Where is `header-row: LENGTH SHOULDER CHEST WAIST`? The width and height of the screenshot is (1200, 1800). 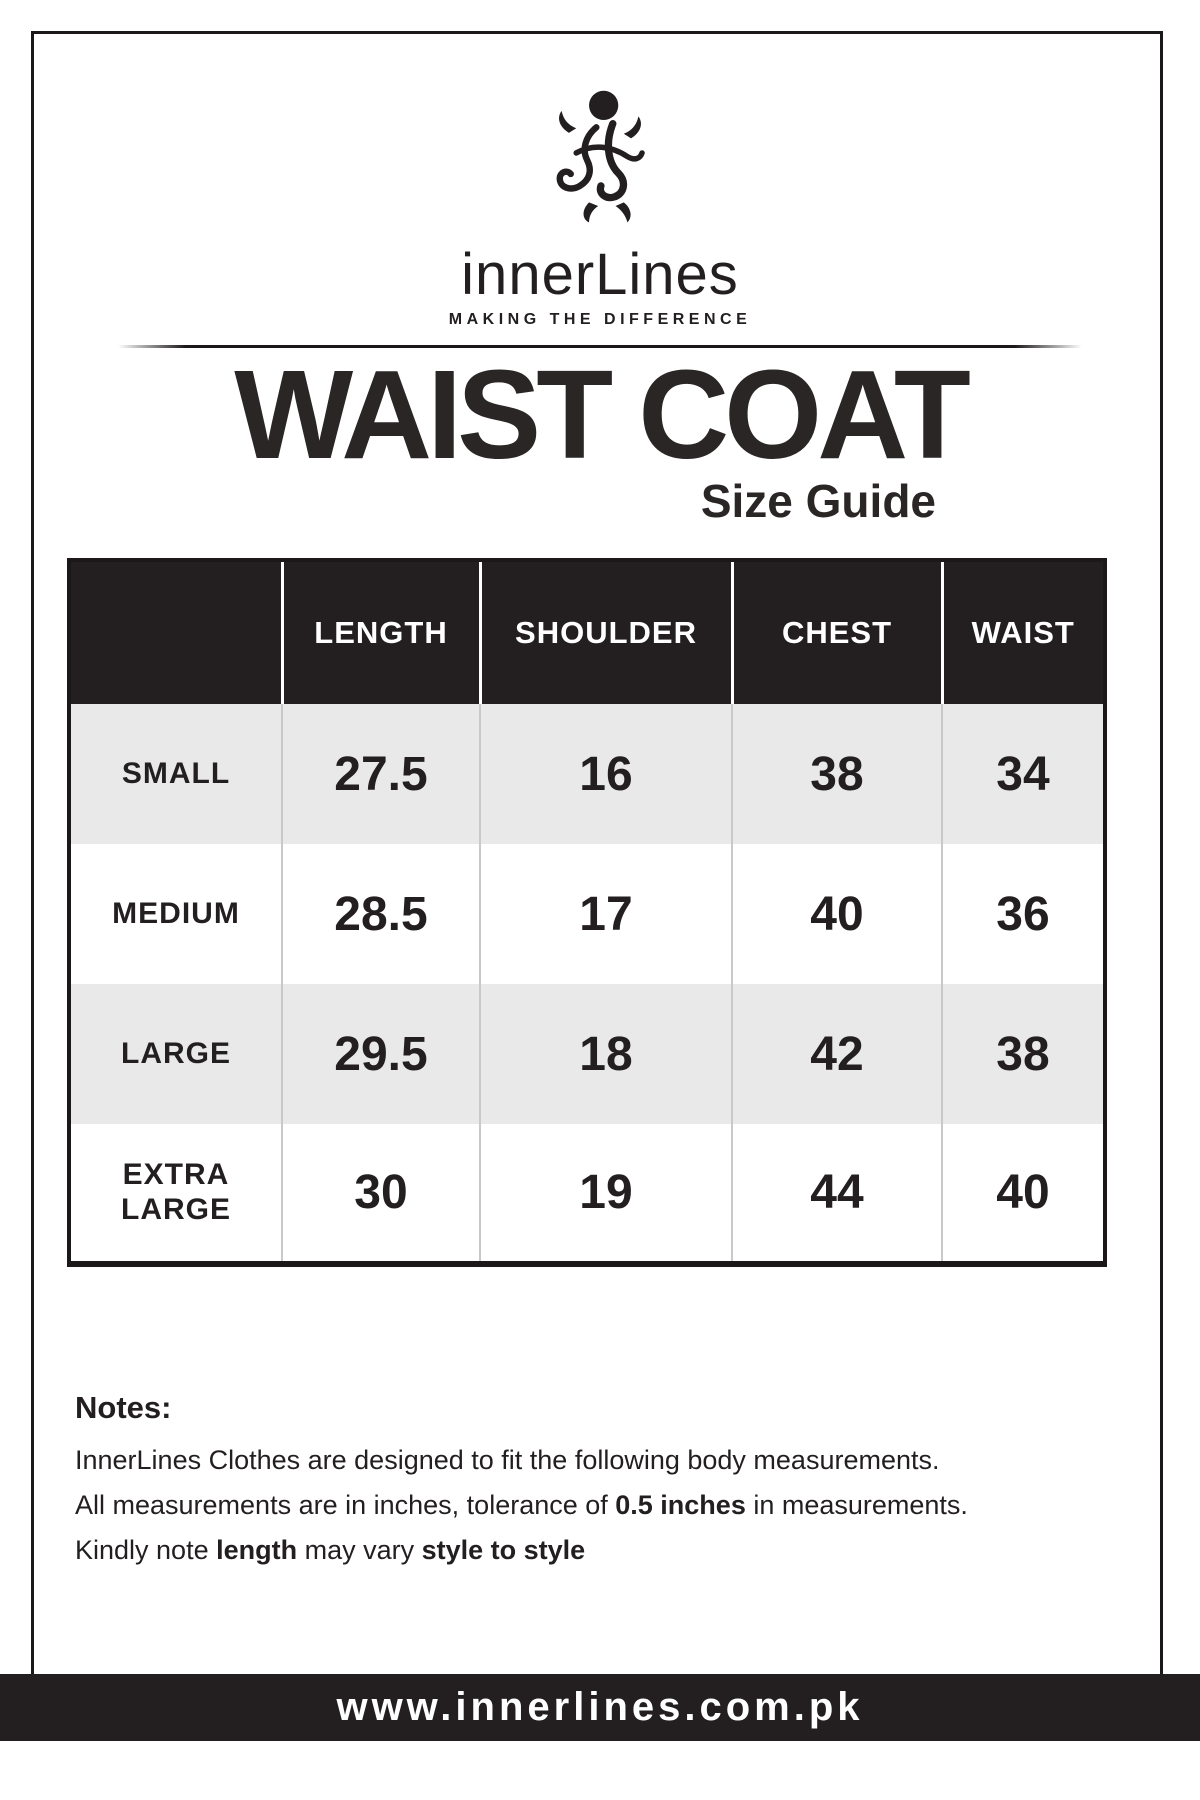 header-row: LENGTH SHOULDER CHEST WAIST is located at coordinates (587, 632).